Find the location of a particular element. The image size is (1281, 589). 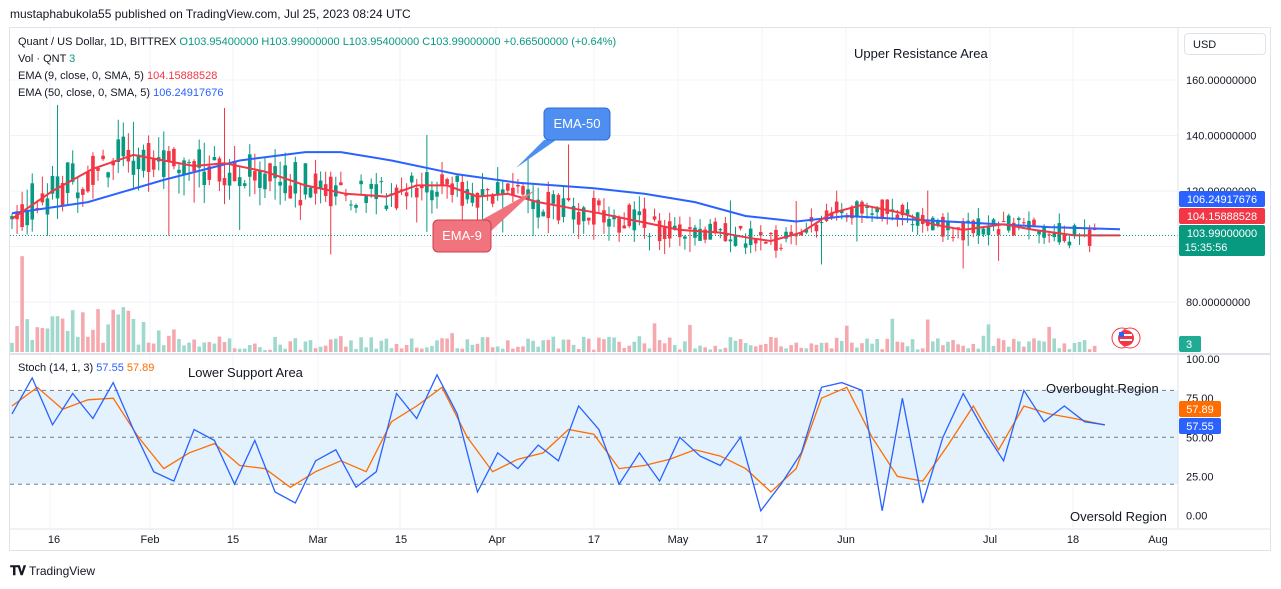

stoch-k-tag: 57.55 is located at coordinates (1200, 426).